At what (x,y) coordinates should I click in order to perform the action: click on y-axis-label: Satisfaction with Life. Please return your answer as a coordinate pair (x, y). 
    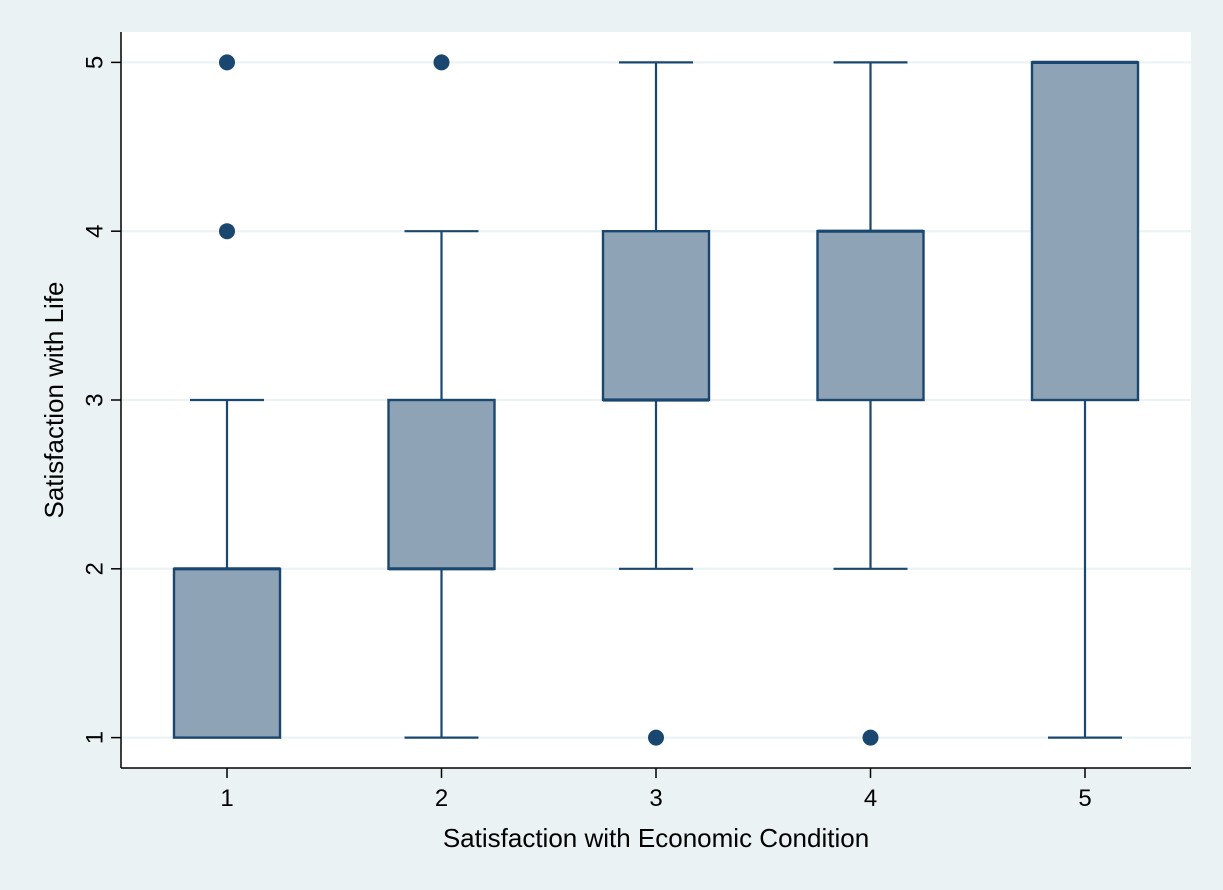
    Looking at the image, I should click on (54, 399).